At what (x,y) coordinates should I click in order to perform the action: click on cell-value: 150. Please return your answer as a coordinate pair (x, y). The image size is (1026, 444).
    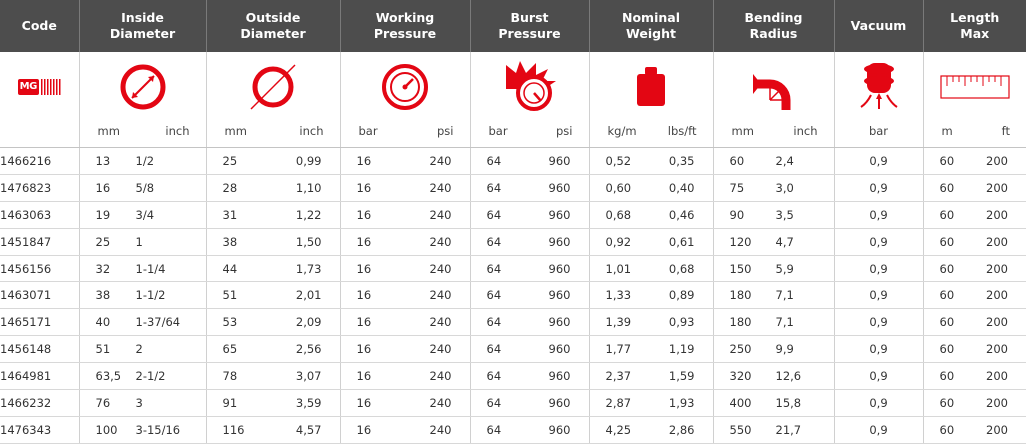
    Looking at the image, I should click on (740, 268).